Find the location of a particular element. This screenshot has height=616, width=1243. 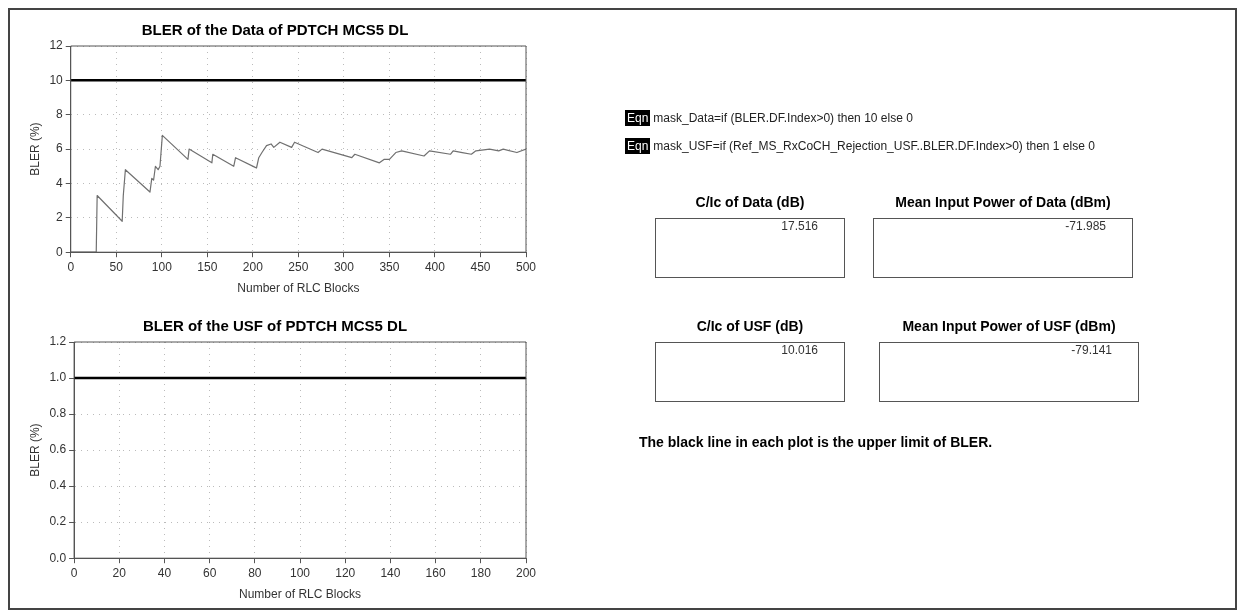

category-label: Mean Input Power of Data (dBm) is located at coordinates (1003, 202).